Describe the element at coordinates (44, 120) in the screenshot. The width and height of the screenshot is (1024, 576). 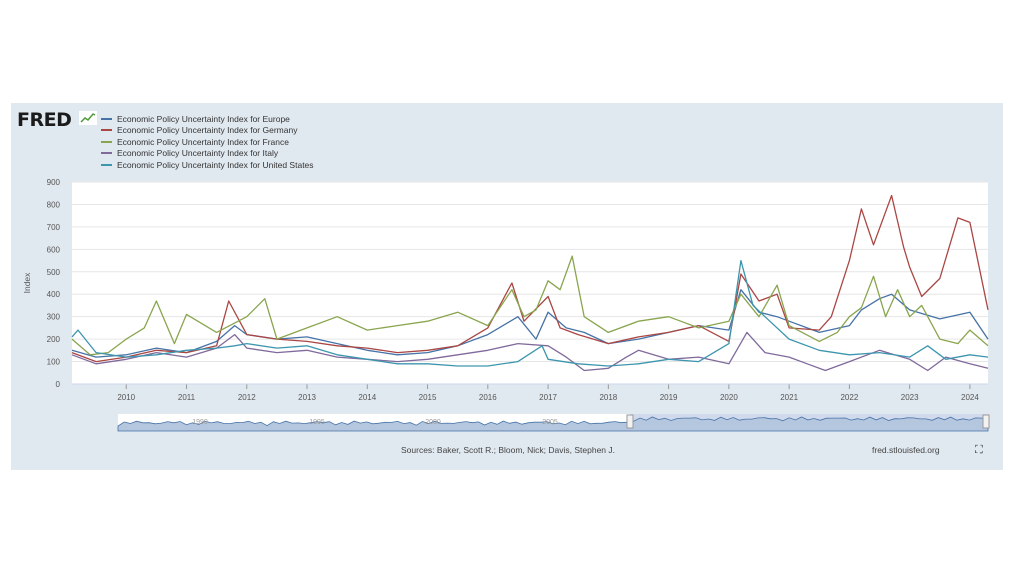
I see `fred-logo: FRED` at that location.